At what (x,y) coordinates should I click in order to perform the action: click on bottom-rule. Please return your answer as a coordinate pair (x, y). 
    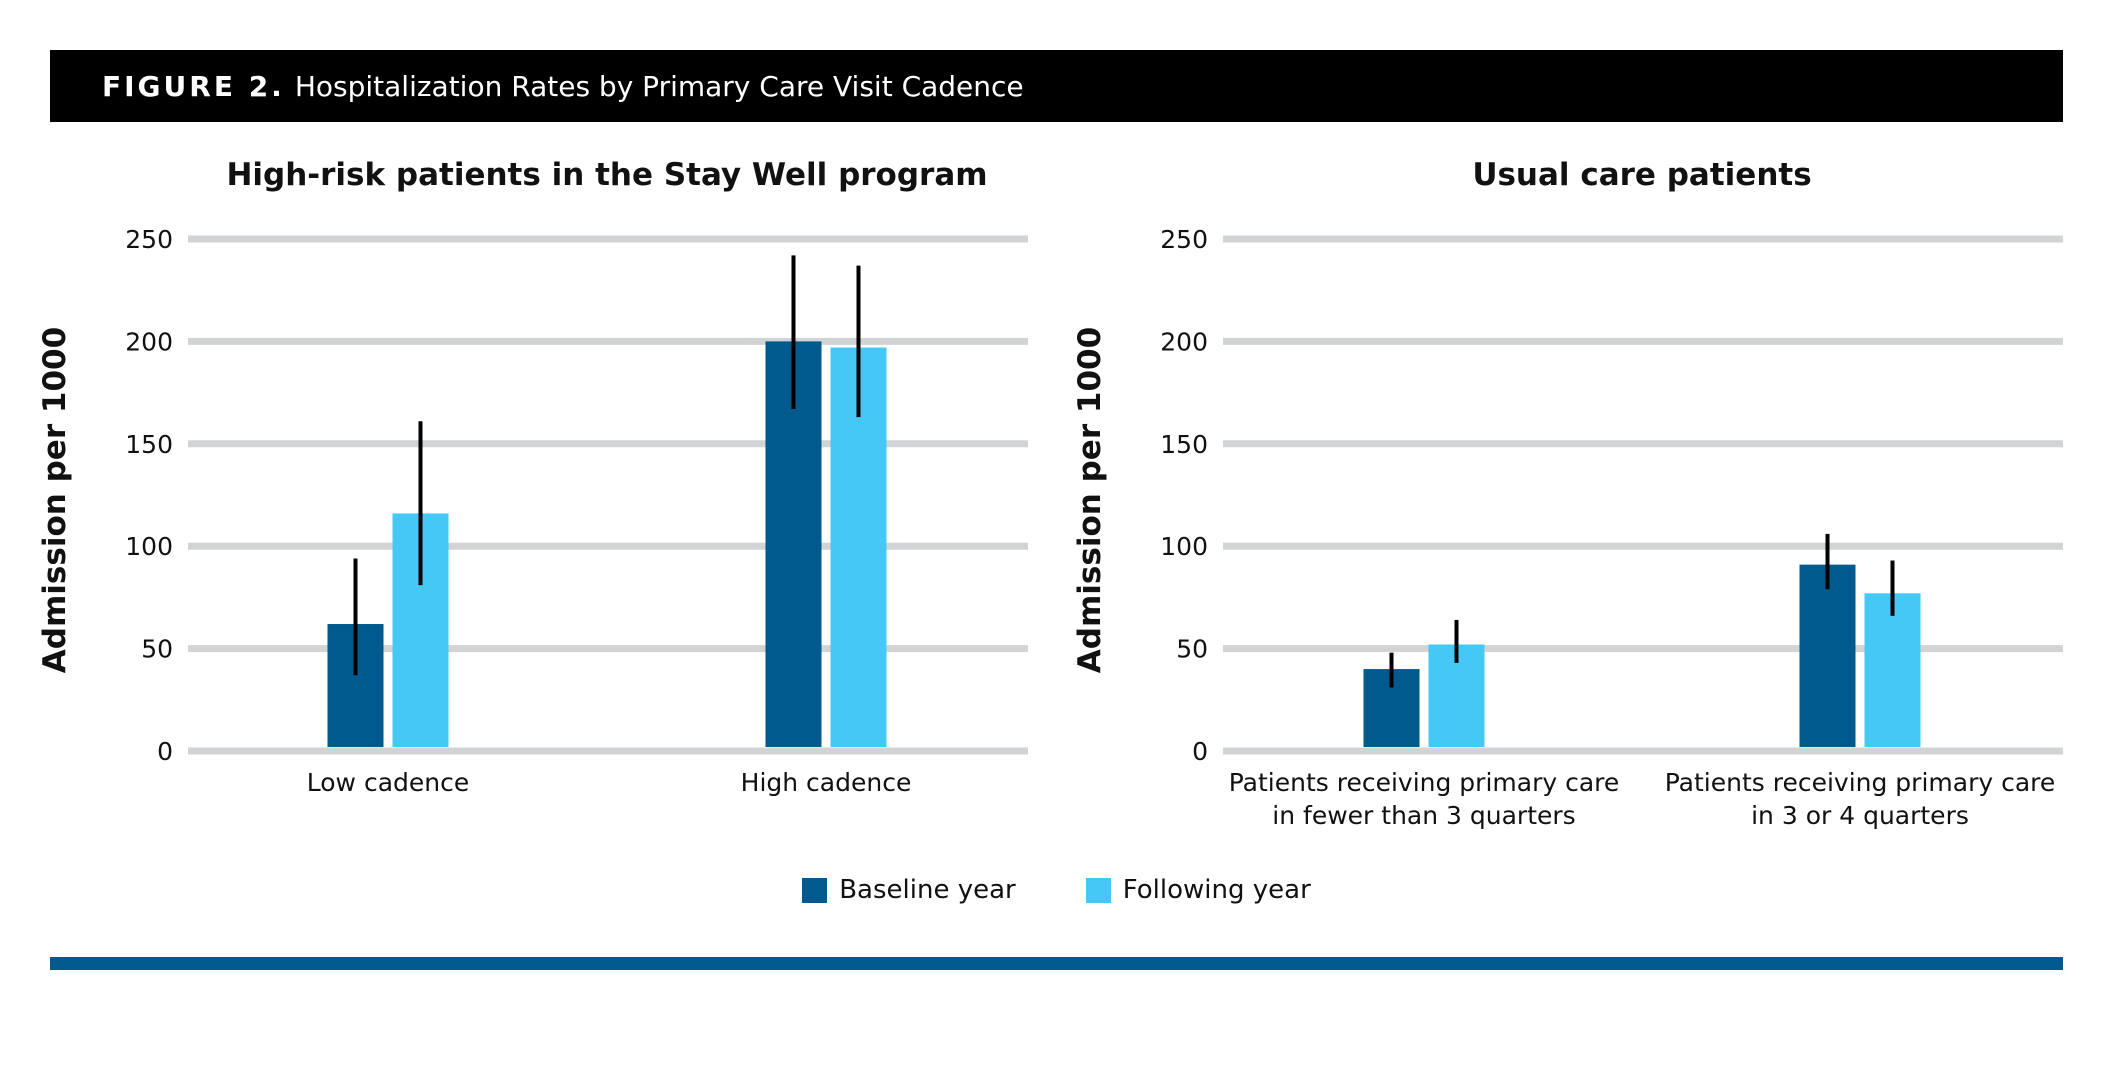
    Looking at the image, I should click on (1056, 963).